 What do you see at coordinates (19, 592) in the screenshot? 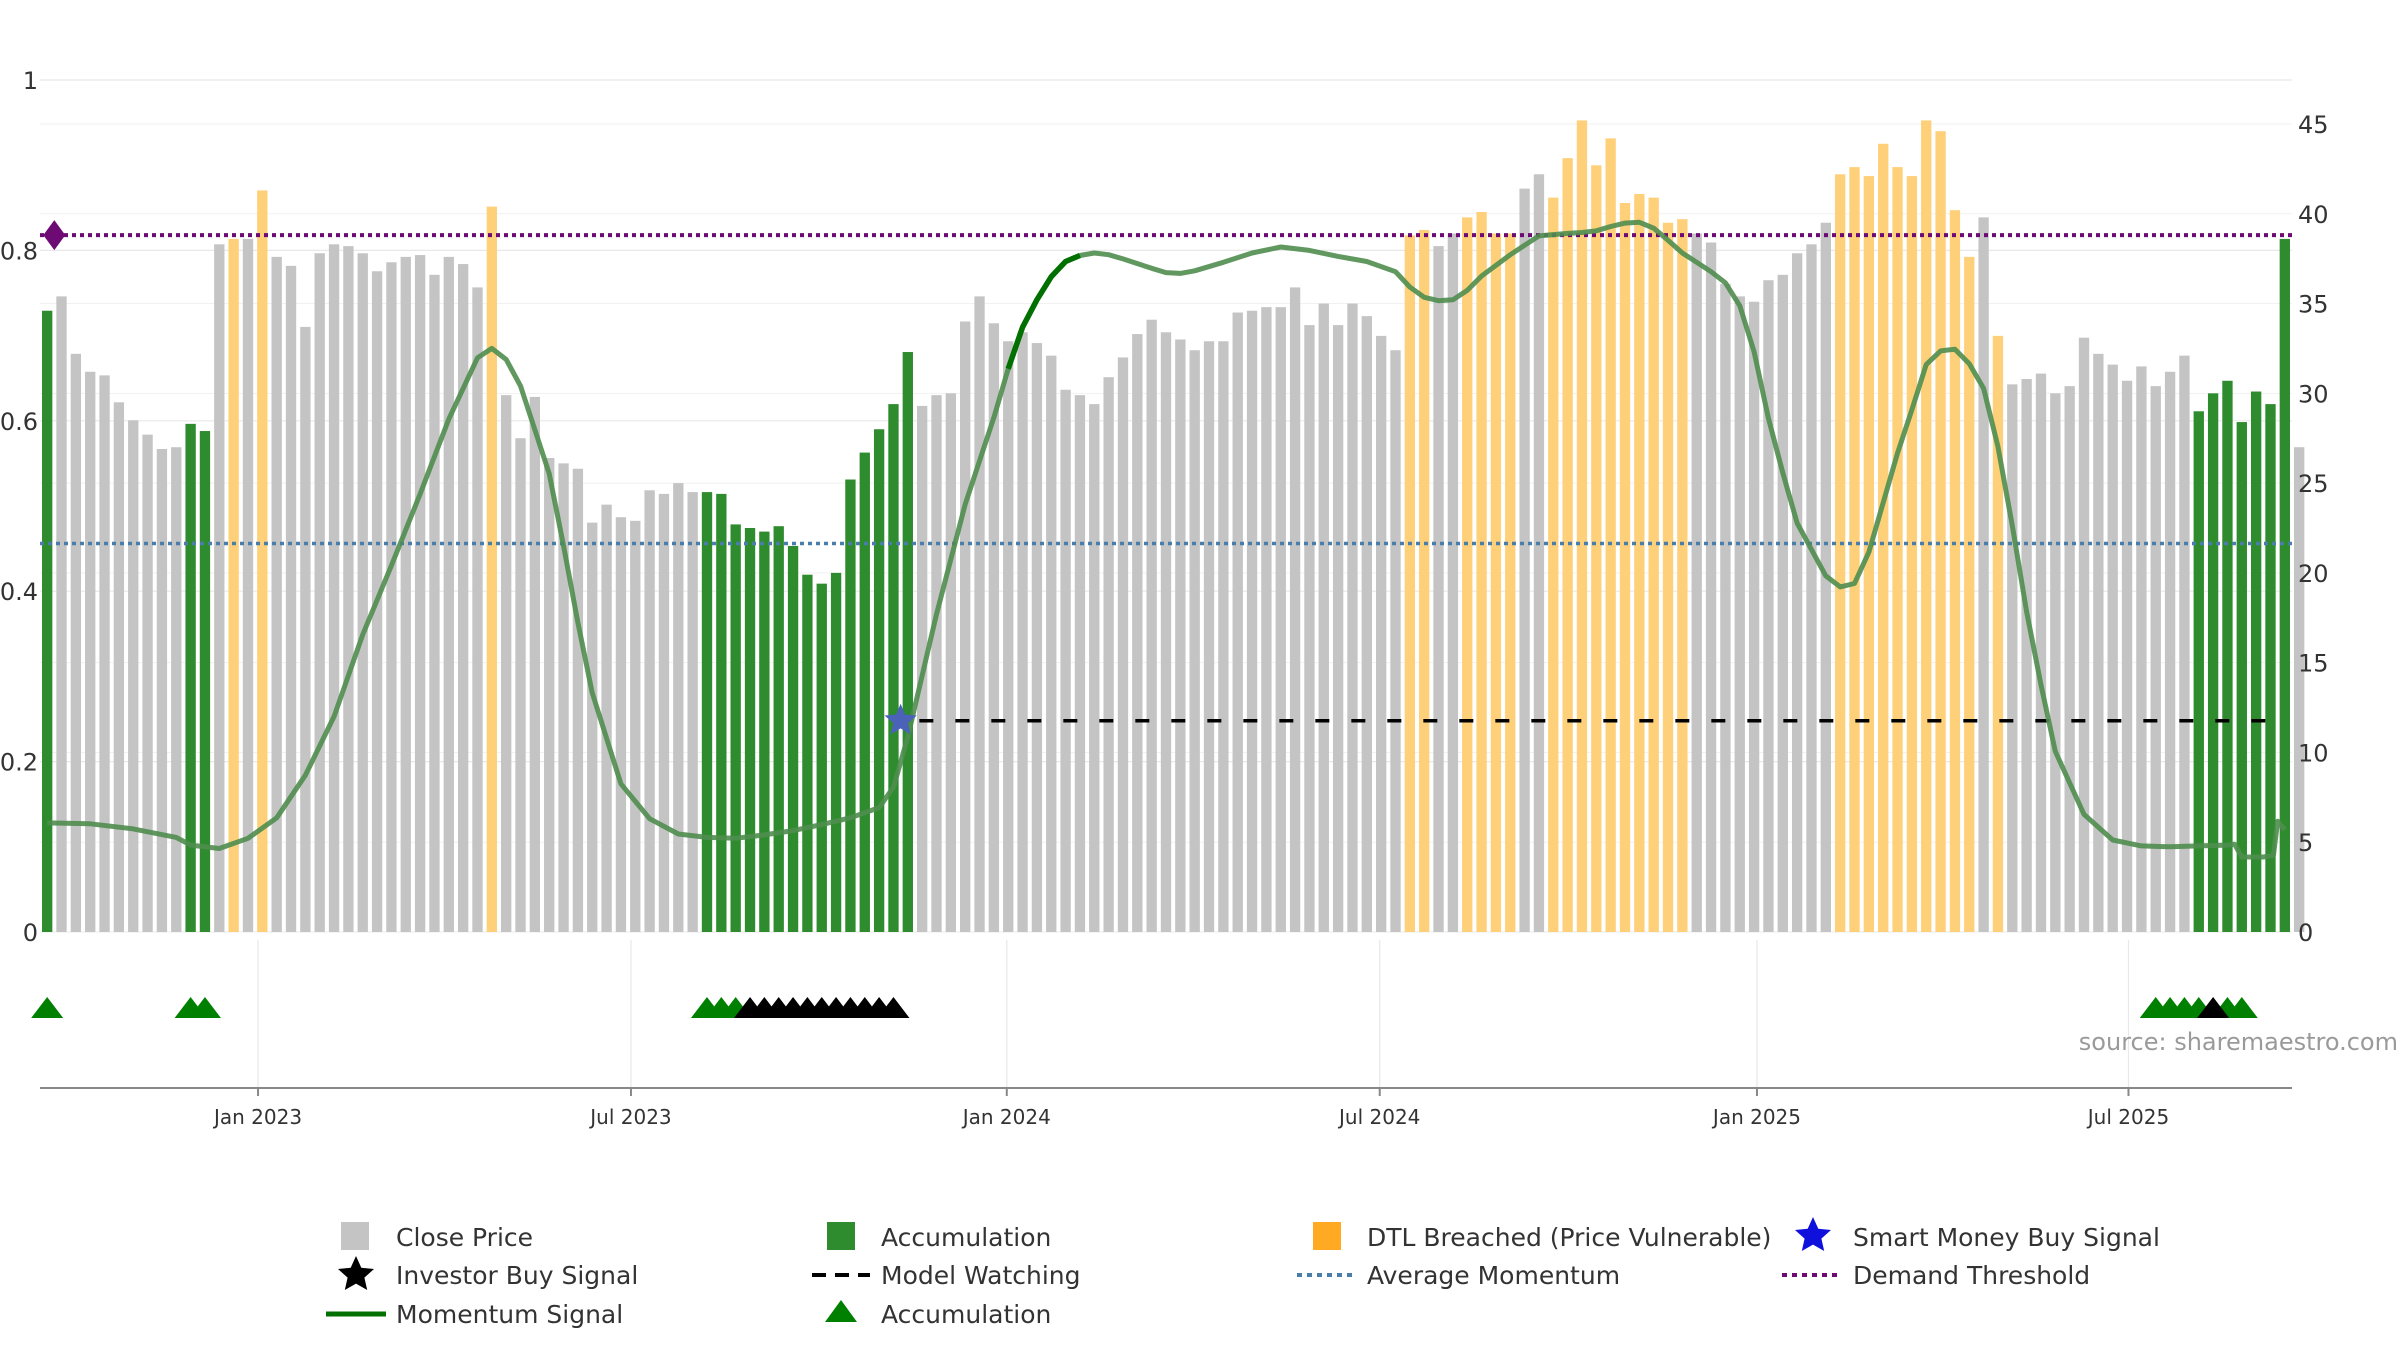
I see `left-axis-tick-label: 0.4` at bounding box center [19, 592].